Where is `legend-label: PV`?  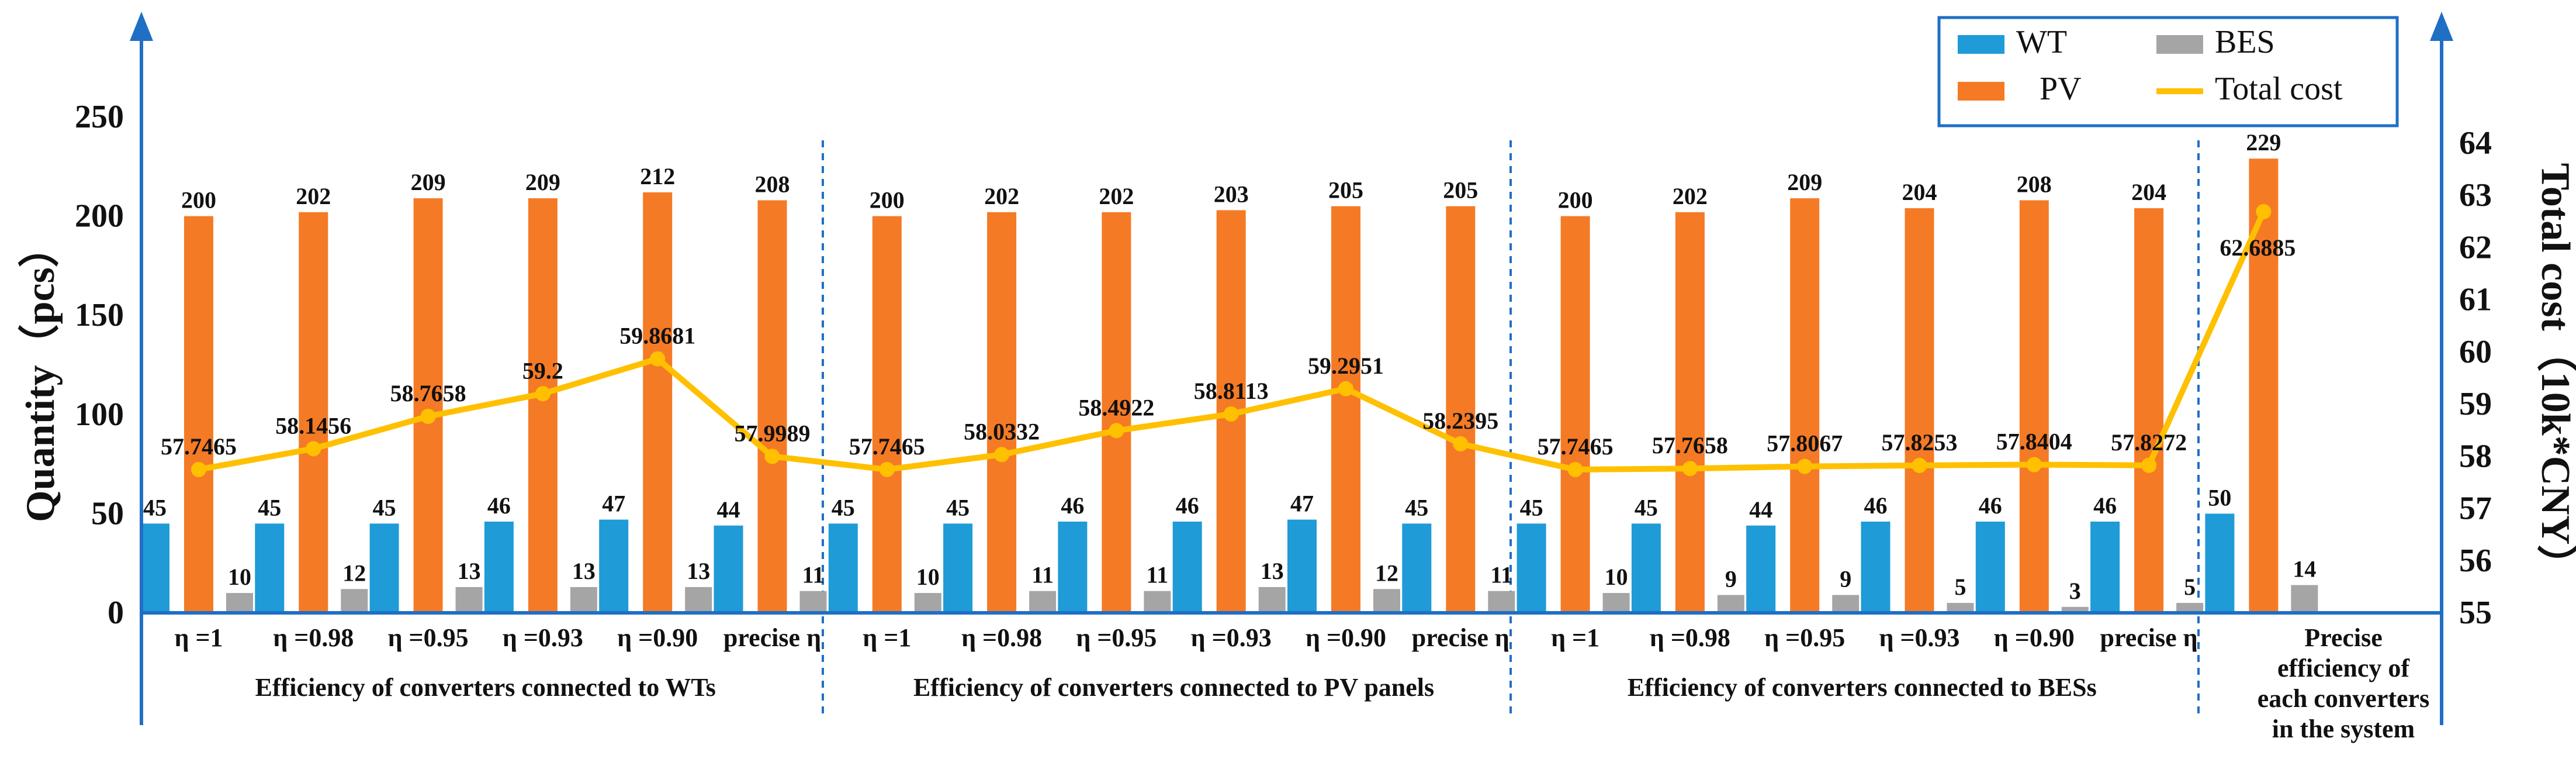
legend-label: PV is located at coordinates (2061, 89).